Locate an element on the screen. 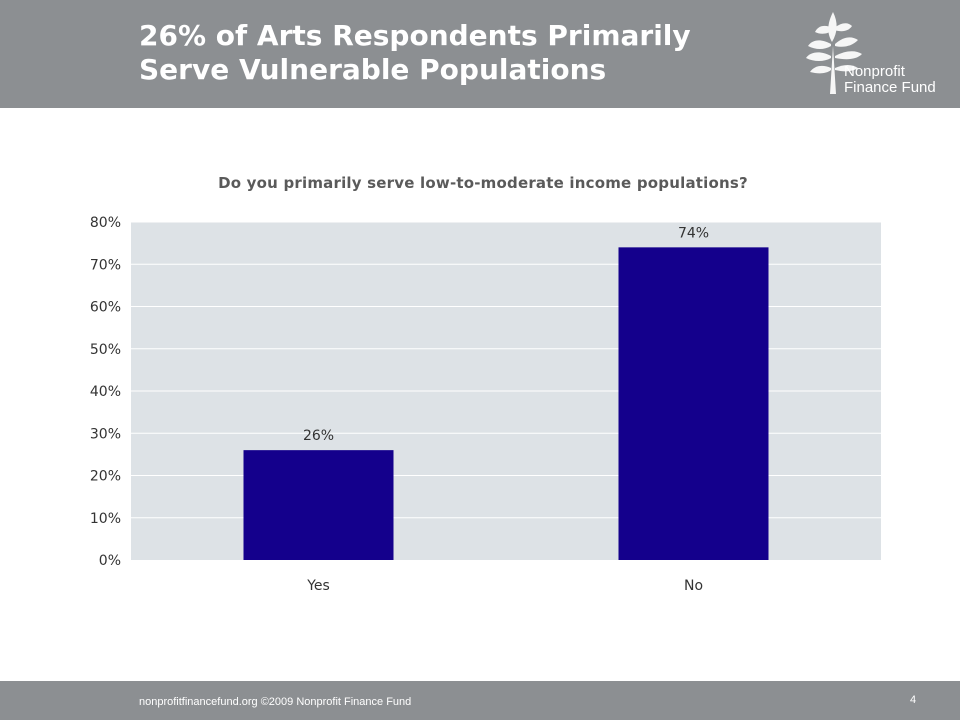 The width and height of the screenshot is (960, 720). logo-line-2: Finance Fund is located at coordinates (890, 87).